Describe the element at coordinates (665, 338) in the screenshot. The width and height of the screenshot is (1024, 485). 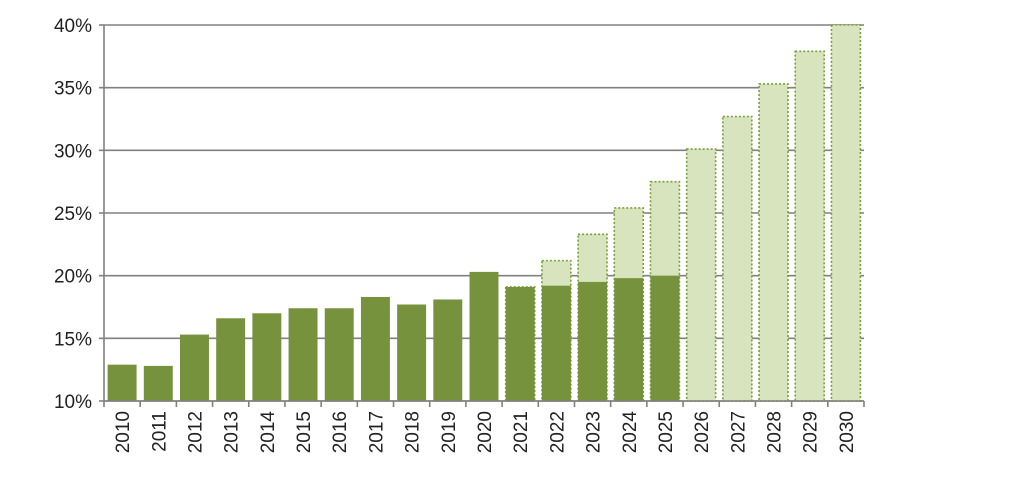
I see `actual-bar-2025` at that location.